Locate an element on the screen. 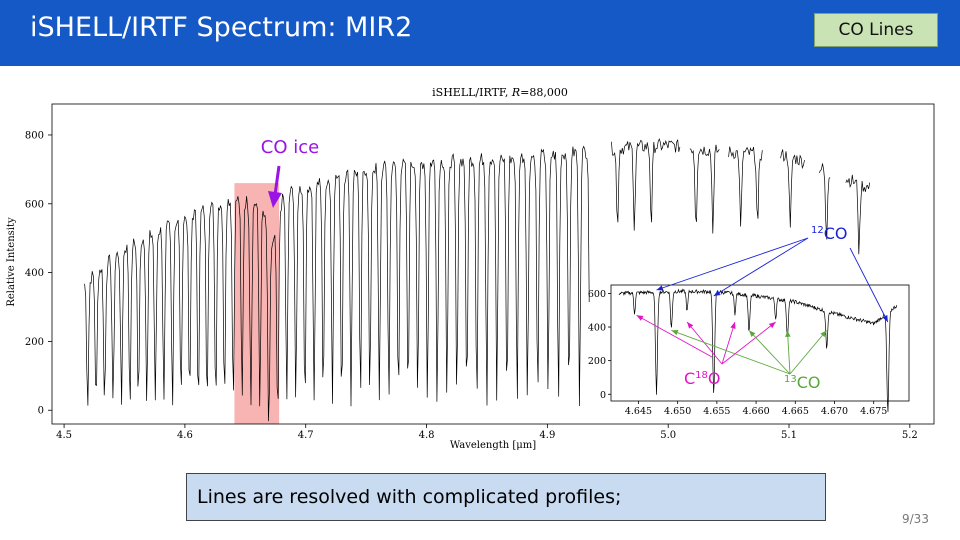 Image resolution: width=960 pixels, height=540 pixels. co-ice-label: CO ice is located at coordinates (290, 147).